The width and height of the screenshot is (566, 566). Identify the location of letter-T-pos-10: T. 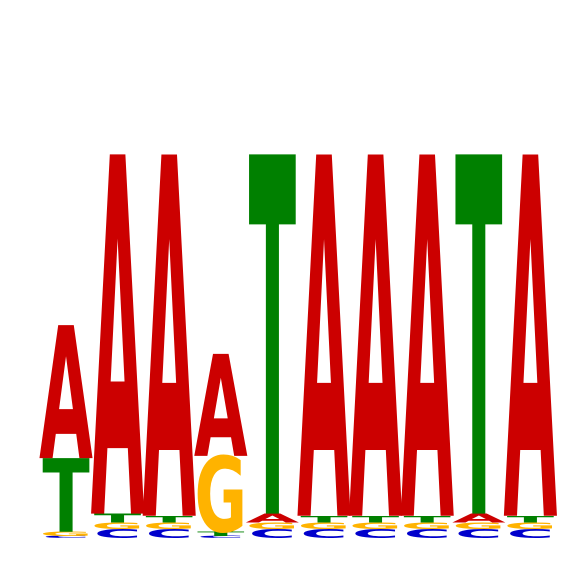
(531, 519).